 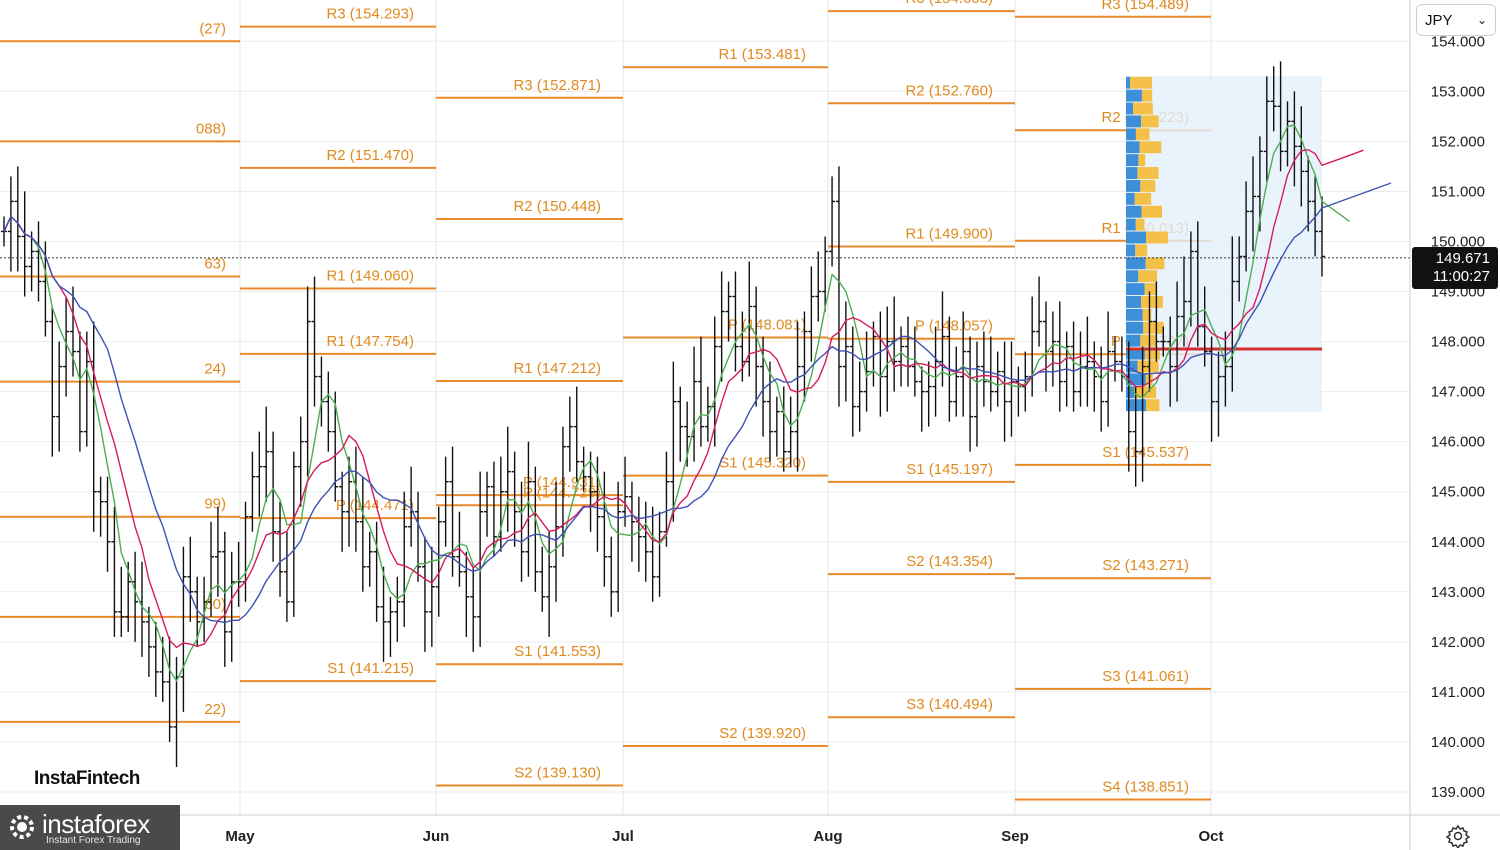 I want to click on price-tick-label: 153.000, so click(x=1458, y=91).